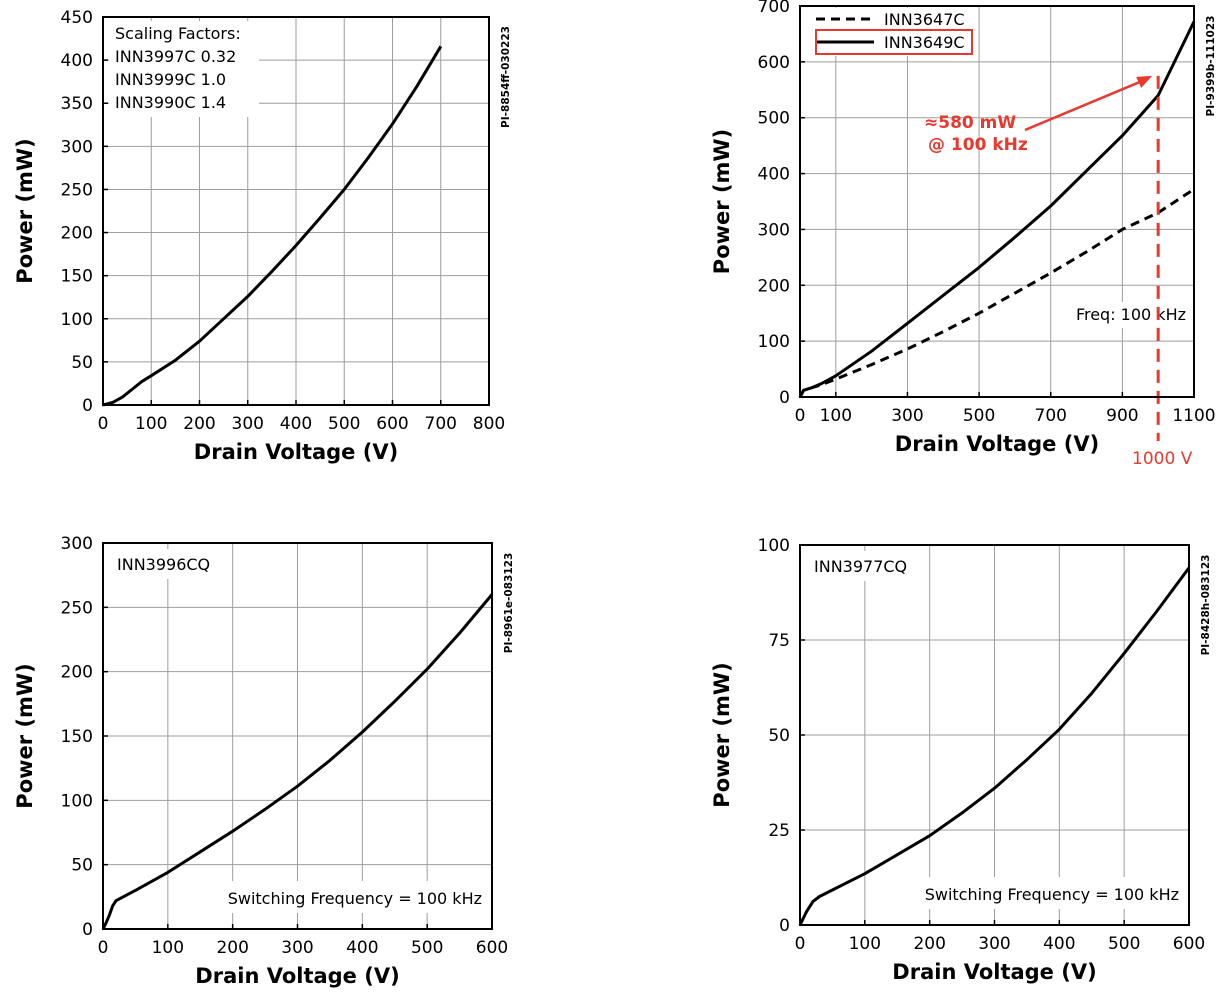 Image resolution: width=1222 pixels, height=998 pixels. Describe the element at coordinates (1206, 605) in the screenshot. I see `figure-id: PI-8428h-083123` at that location.